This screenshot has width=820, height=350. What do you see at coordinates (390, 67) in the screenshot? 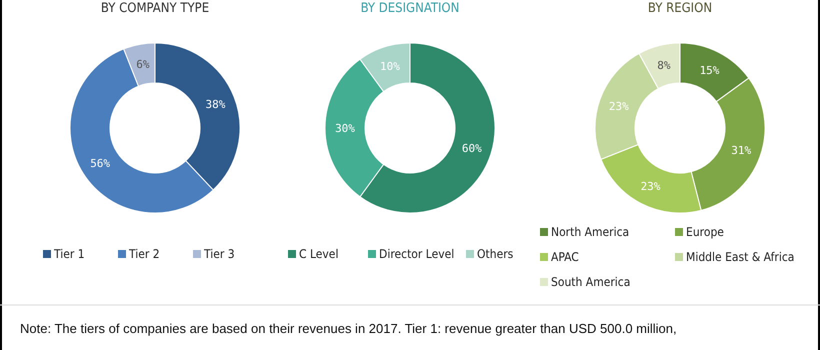
I see `data-label: 10%` at bounding box center [390, 67].